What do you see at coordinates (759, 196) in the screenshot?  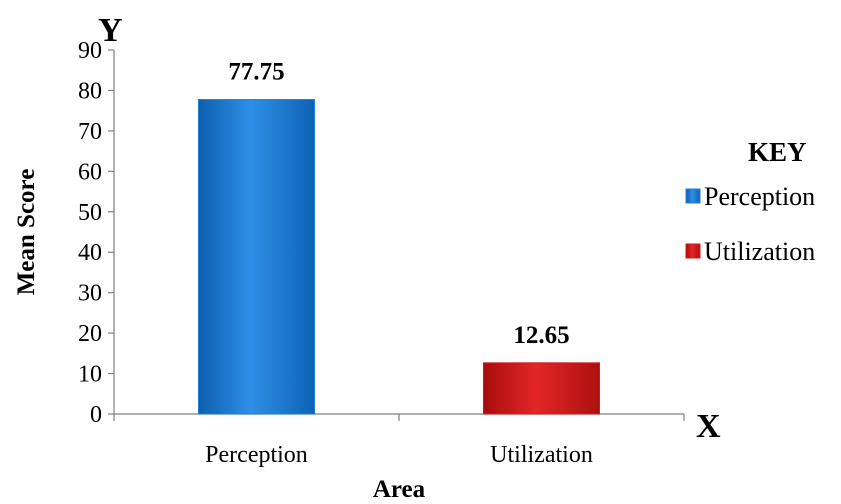 I see `legend-label-perception: Perception` at bounding box center [759, 196].